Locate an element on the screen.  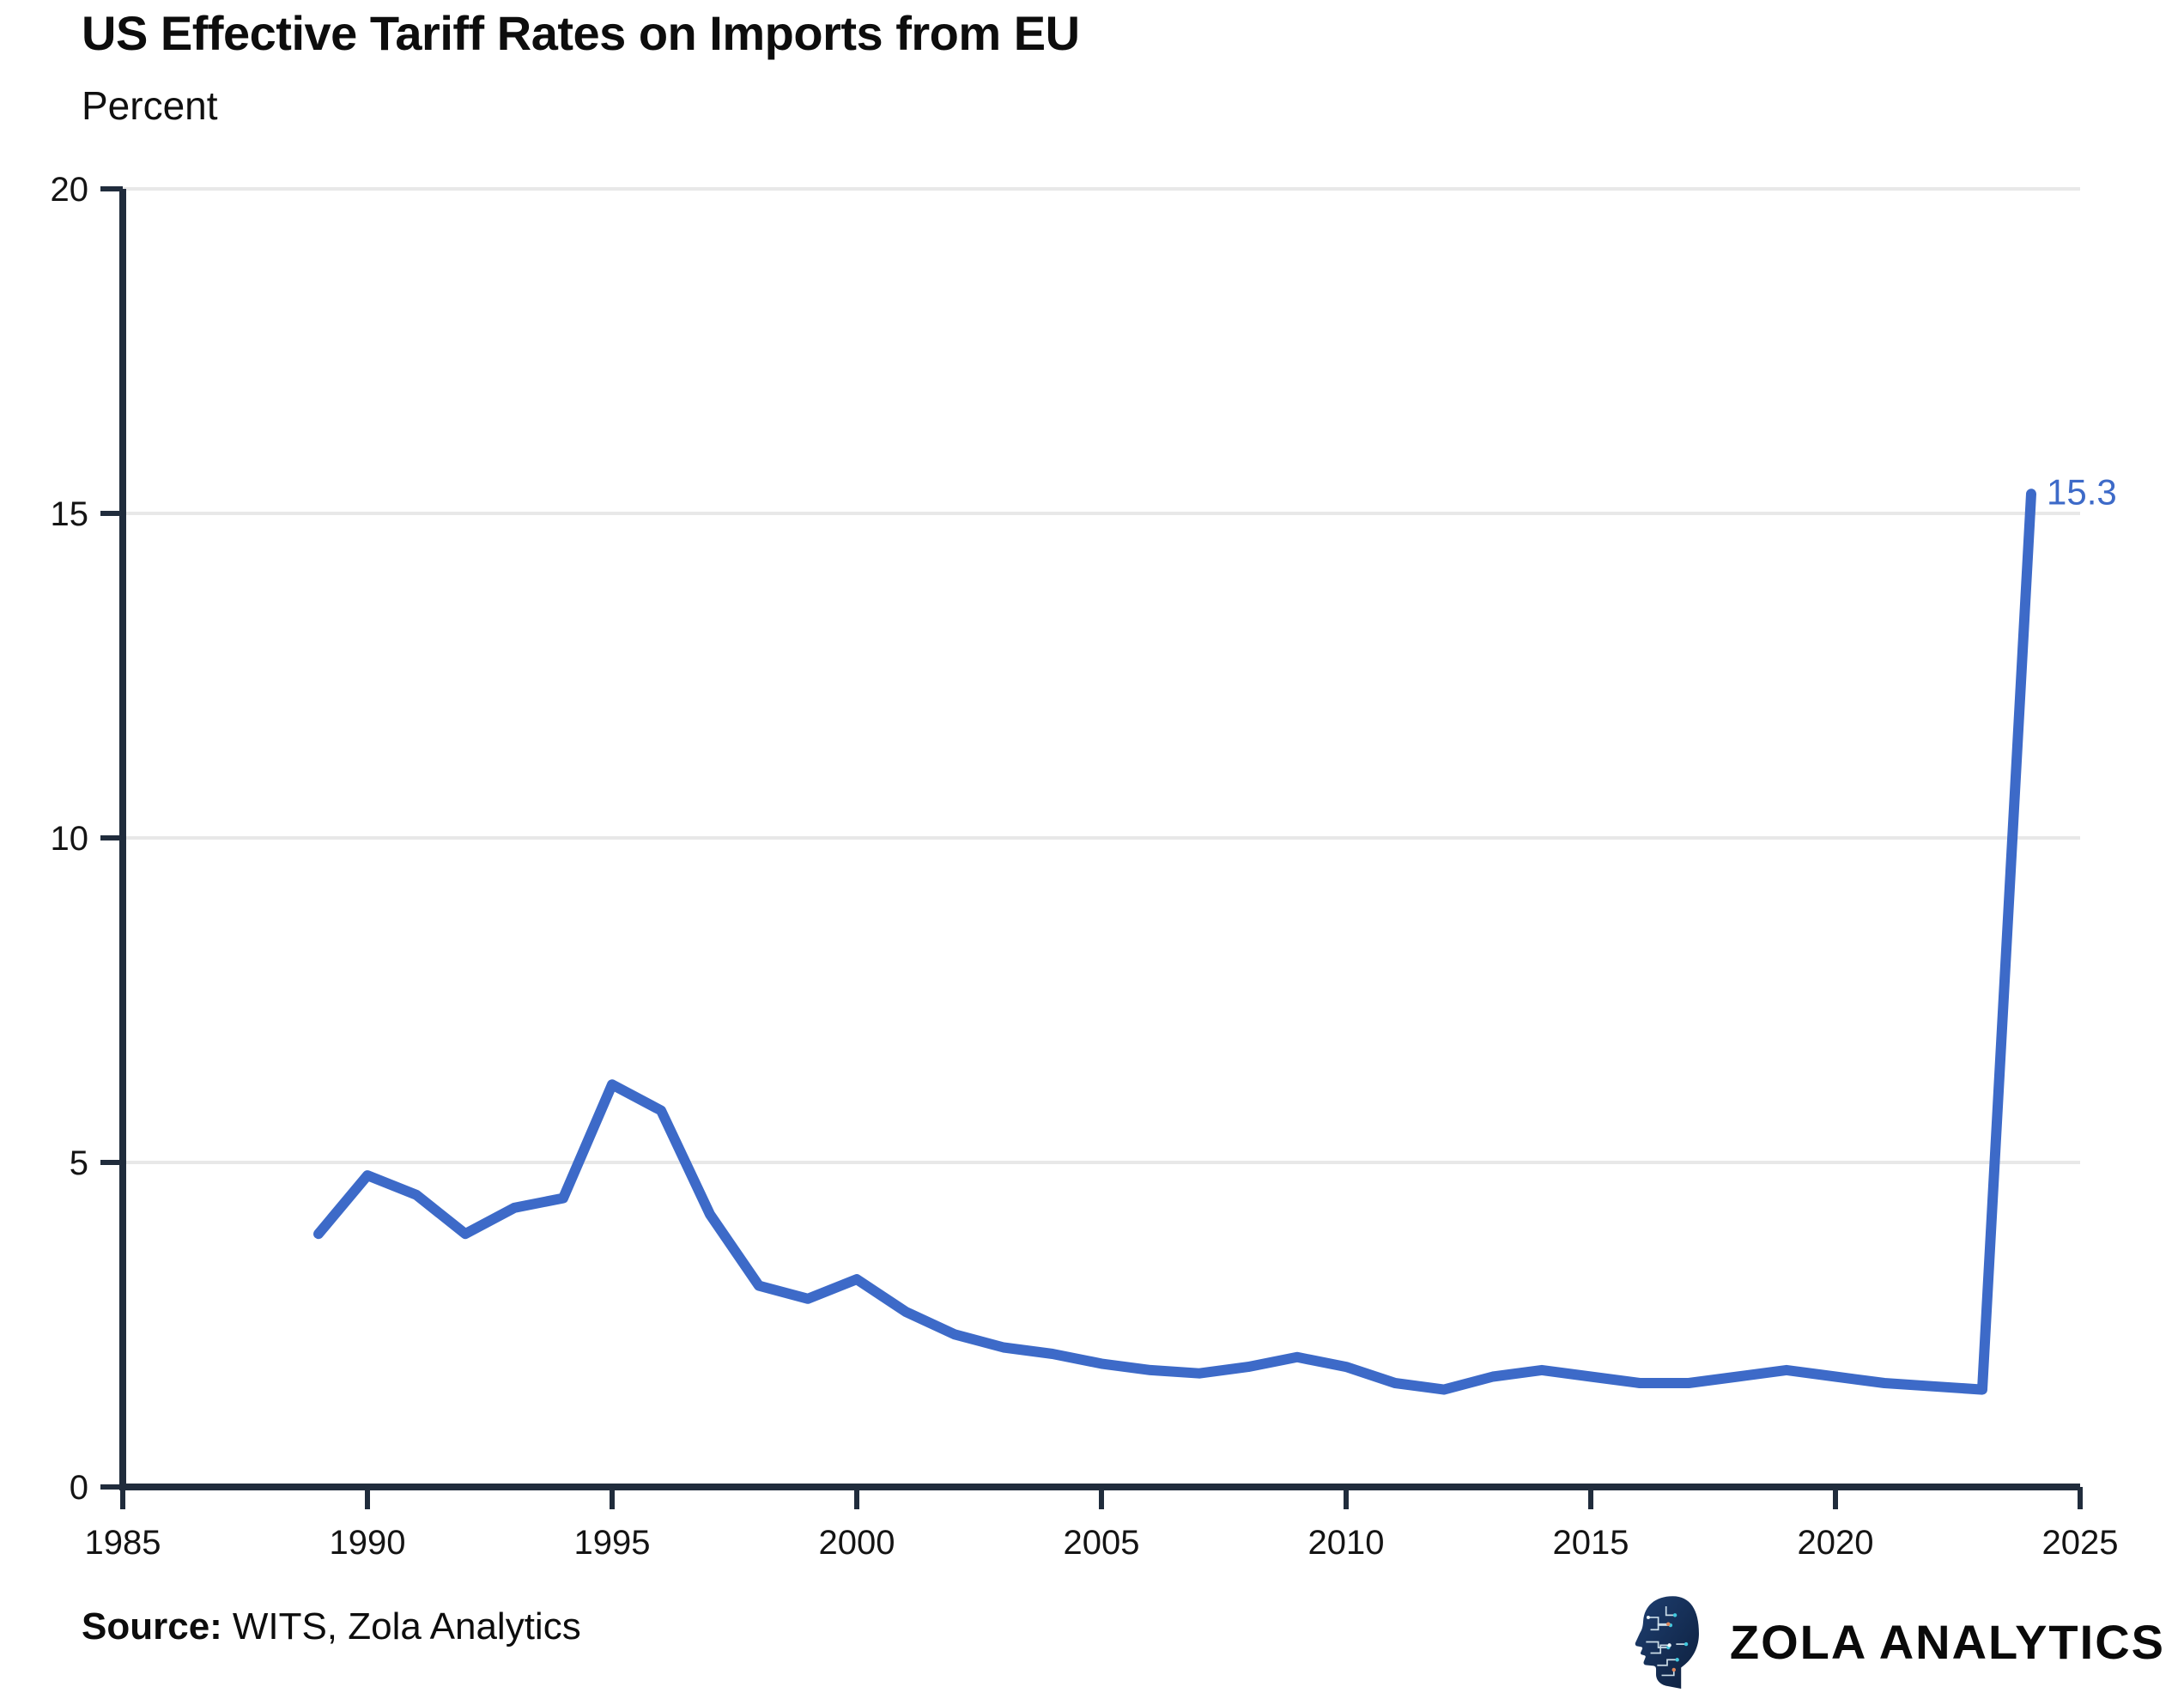
x-tick-label-2025: 2025 is located at coordinates (2080, 1543).